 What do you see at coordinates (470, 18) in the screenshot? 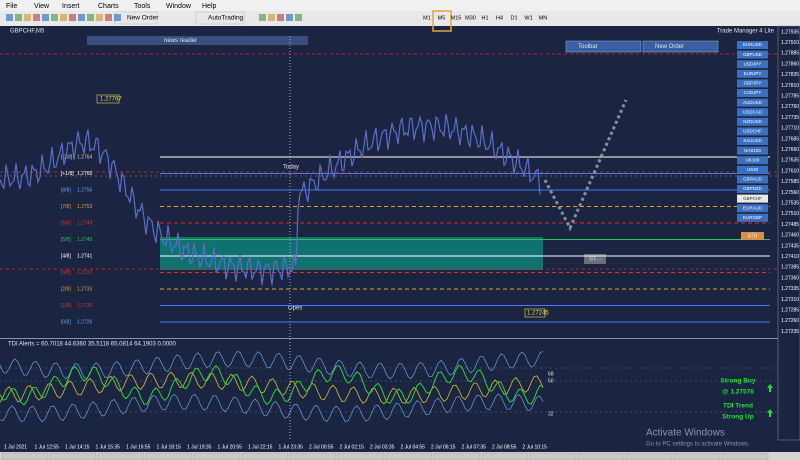
I see `timeframe: M30` at bounding box center [470, 18].